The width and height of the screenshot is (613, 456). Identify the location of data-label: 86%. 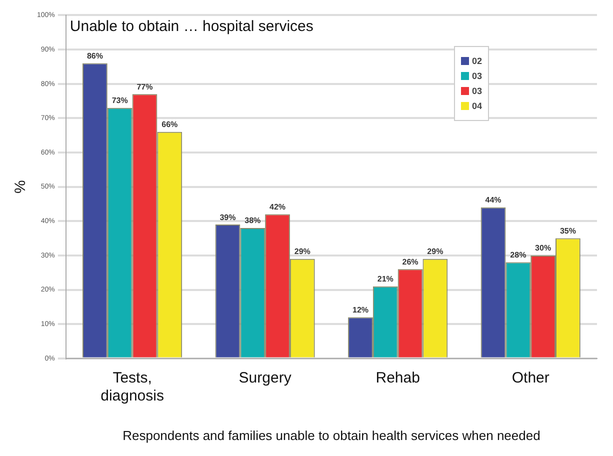
(94, 55).